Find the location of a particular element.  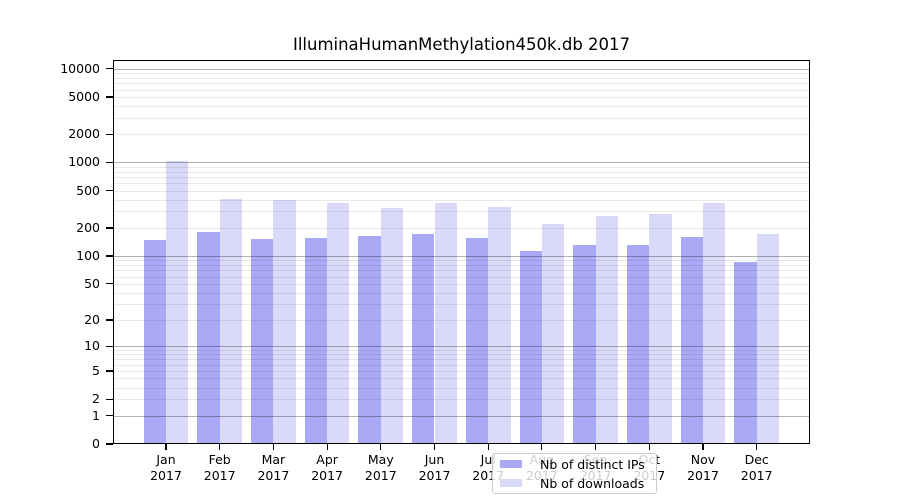

bar-distinct-ips-may is located at coordinates (369, 339).